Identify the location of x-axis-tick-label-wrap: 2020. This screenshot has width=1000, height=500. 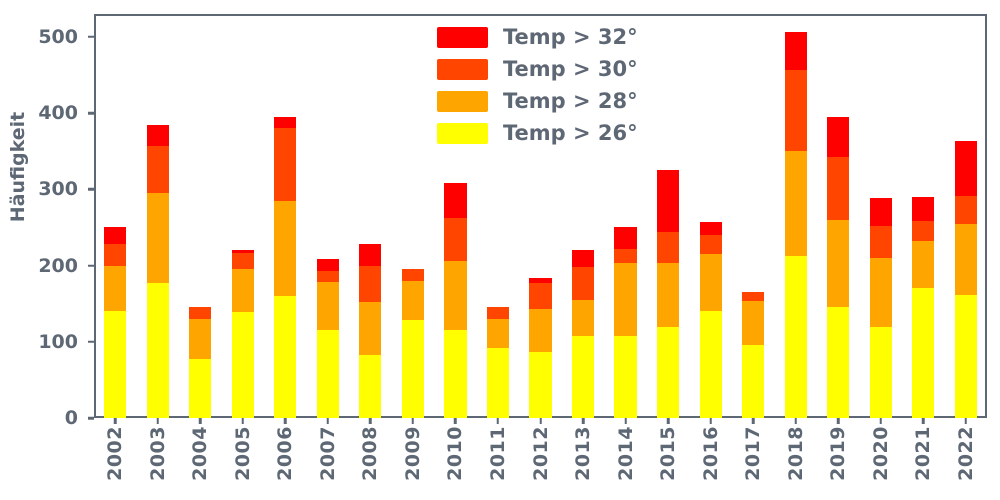
(881, 453).